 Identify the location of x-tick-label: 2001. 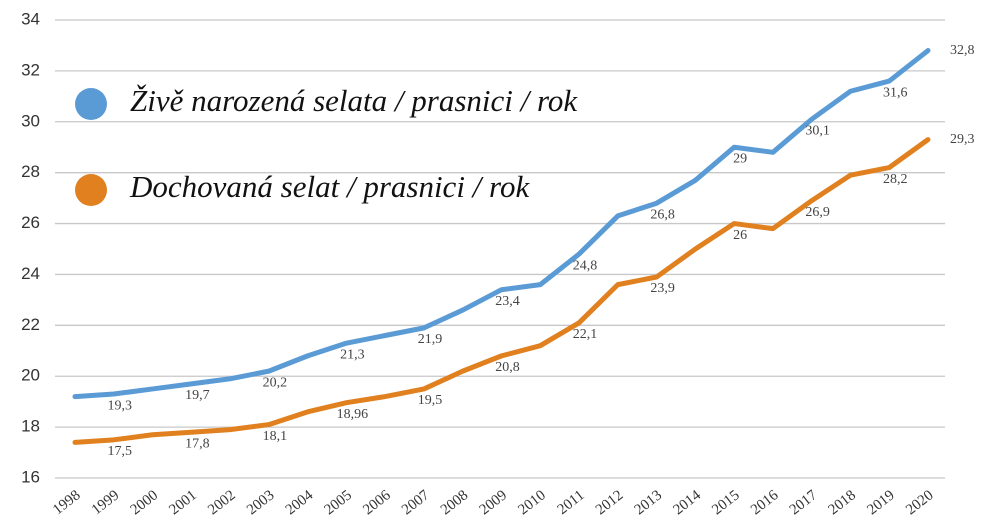
(182, 502).